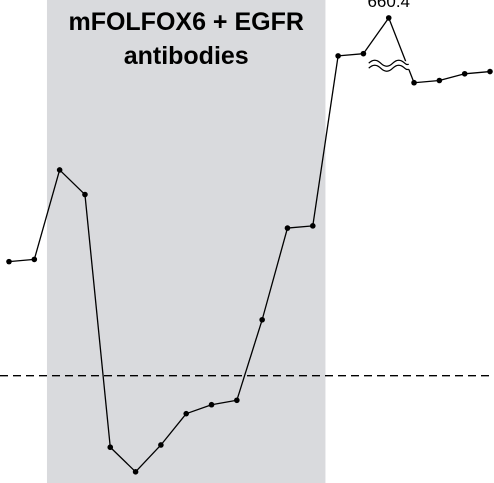 This screenshot has width=494, height=483. I want to click on peak-value-label: 660.4, so click(388, 5).